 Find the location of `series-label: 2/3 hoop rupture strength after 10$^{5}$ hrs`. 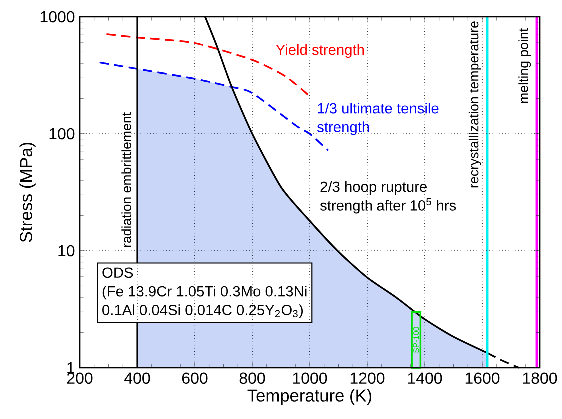

series-label: 2/3 hoop rupture strength after 10$^{5}$ hrs is located at coordinates (388, 197).